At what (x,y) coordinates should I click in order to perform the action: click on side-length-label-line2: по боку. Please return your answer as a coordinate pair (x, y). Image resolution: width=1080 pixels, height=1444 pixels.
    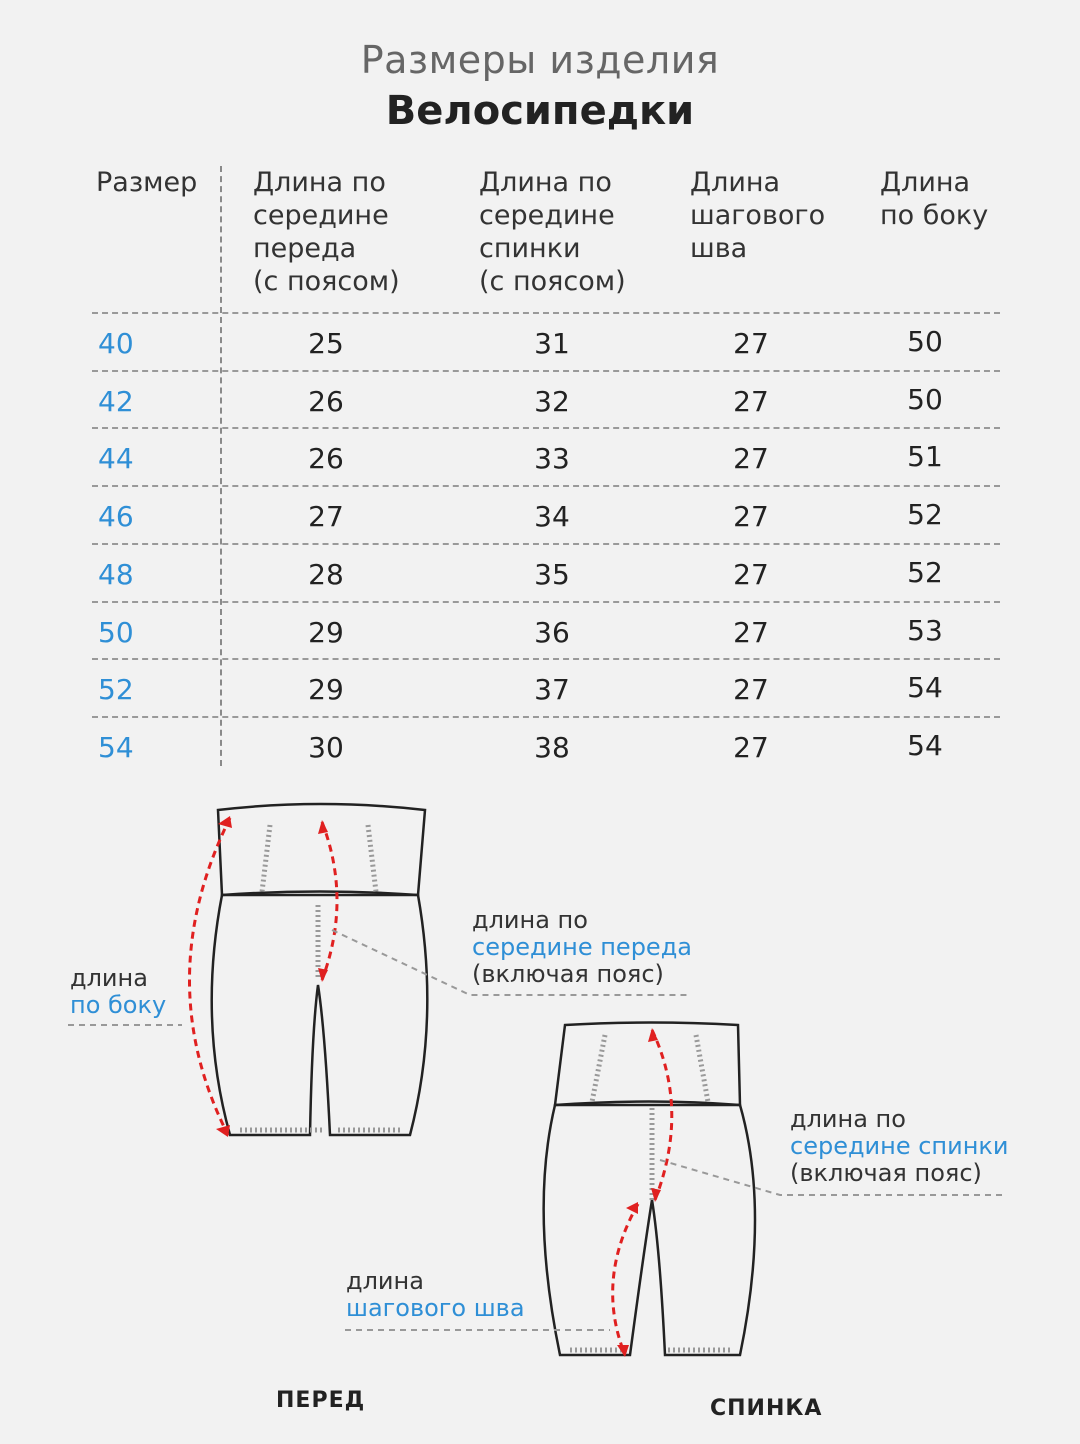
    Looking at the image, I should click on (118, 1005).